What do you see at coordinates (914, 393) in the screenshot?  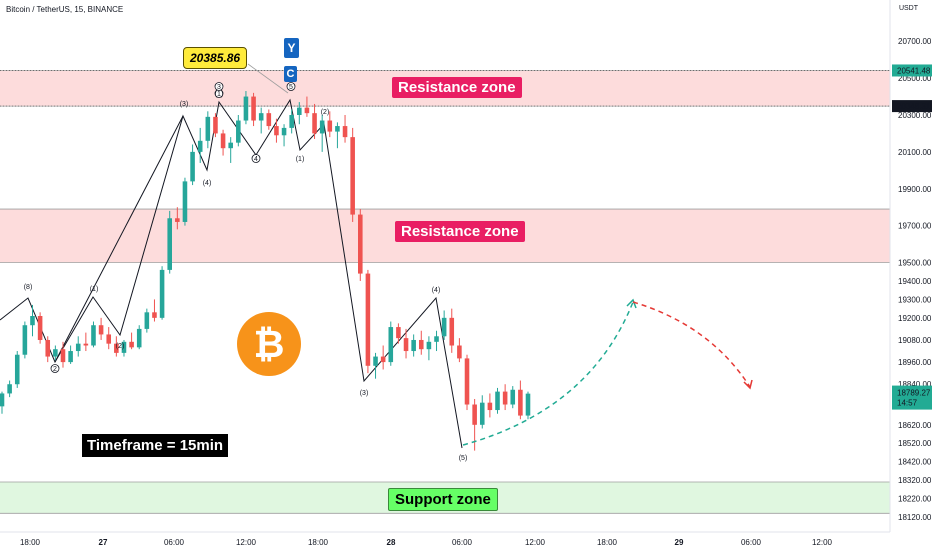 I see `last-price-label: 18789.27` at bounding box center [914, 393].